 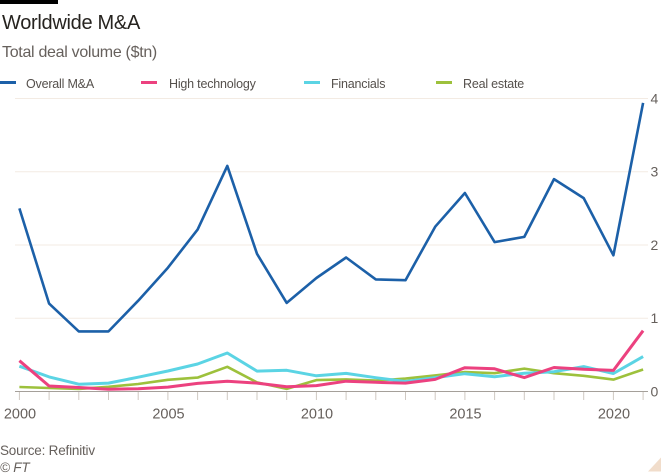 What do you see at coordinates (655, 98) in the screenshot?
I see `svg-text: 4` at bounding box center [655, 98].